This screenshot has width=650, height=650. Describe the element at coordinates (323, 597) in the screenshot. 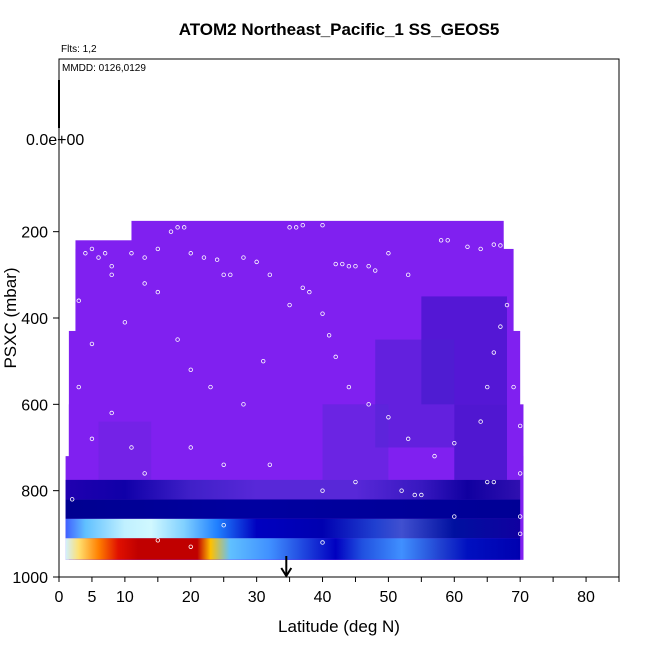

I see `x-tick-label: 40` at that location.